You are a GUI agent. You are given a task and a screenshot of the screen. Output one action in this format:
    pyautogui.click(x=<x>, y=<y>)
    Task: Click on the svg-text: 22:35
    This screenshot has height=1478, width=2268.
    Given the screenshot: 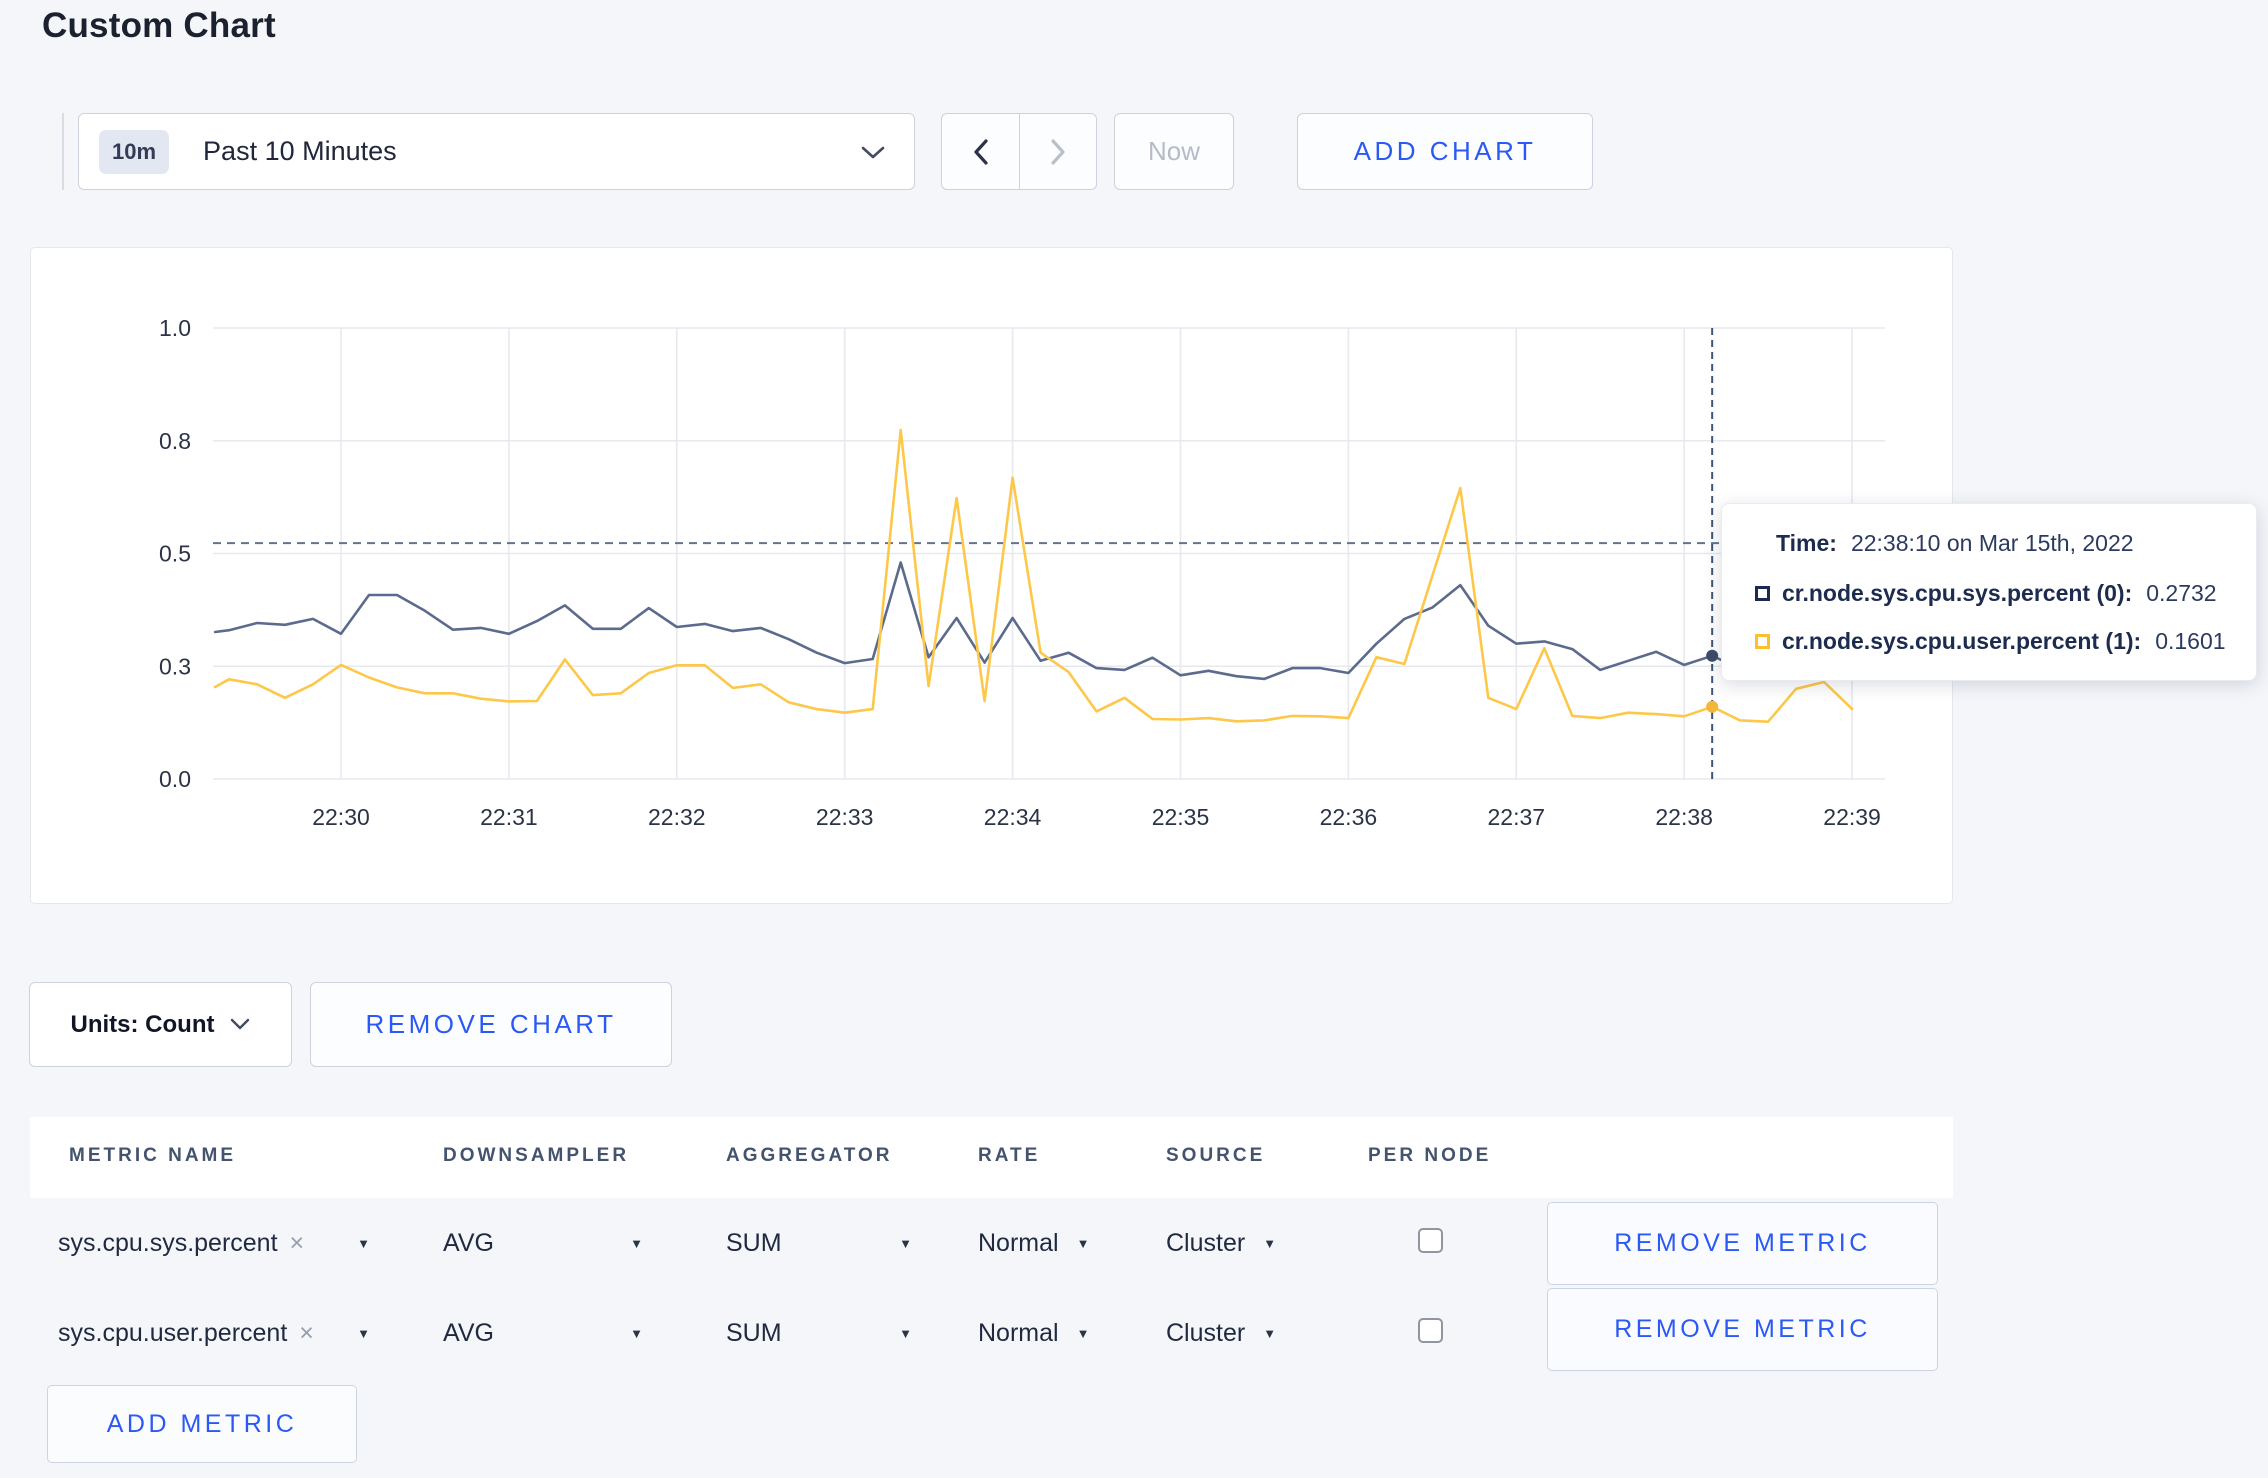 What is the action you would take?
    pyautogui.click(x=1181, y=817)
    